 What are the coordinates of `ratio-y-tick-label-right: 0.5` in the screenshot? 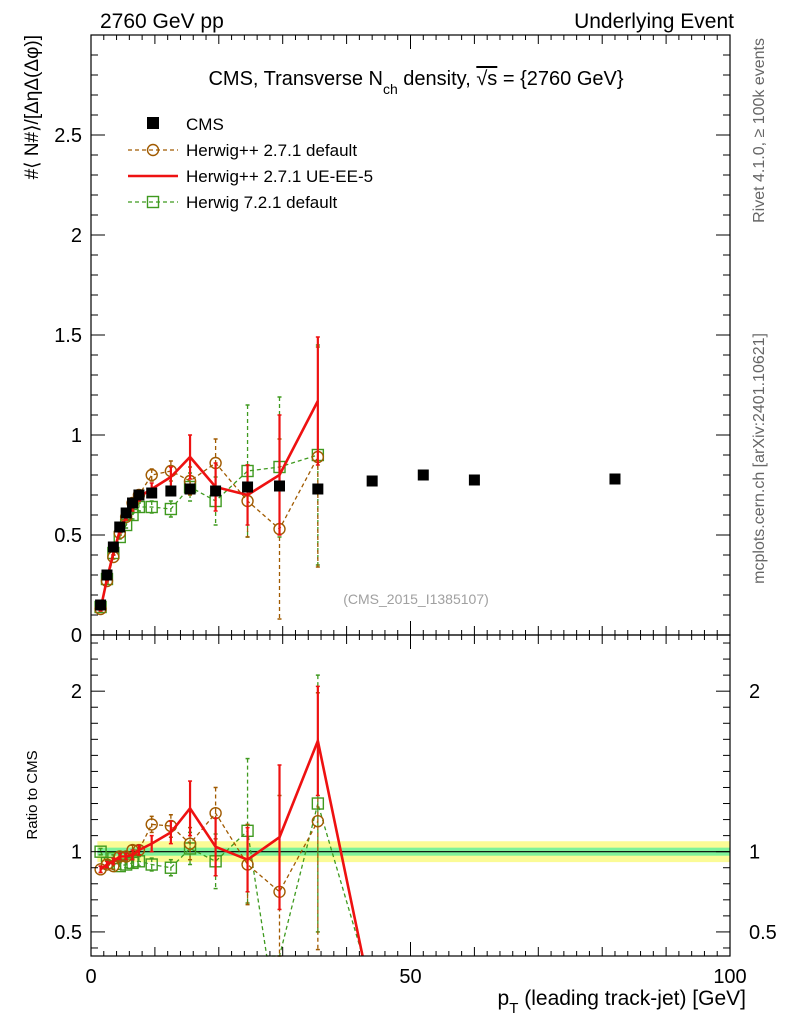 It's located at (763, 933).